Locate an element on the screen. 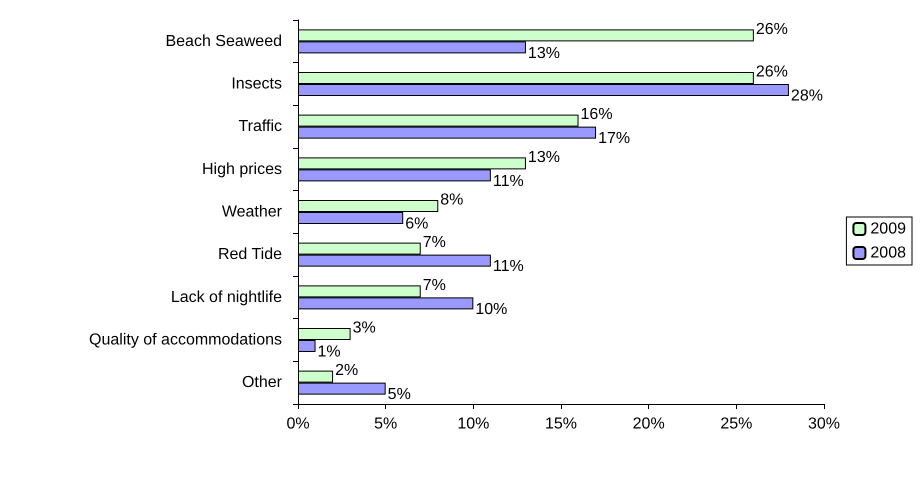 The width and height of the screenshot is (922, 482). x-tick-label: 0% is located at coordinates (298, 424).